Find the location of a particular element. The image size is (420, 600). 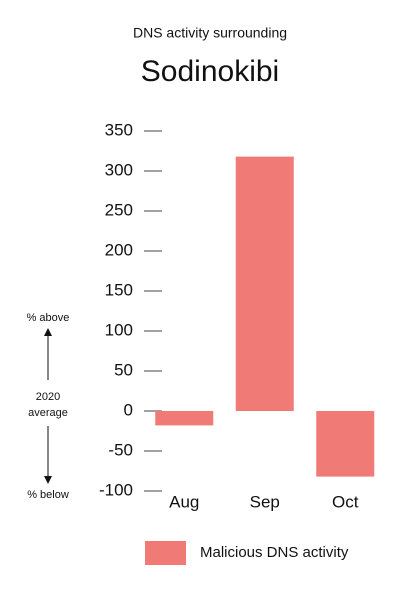

annotation-below: % below is located at coordinates (48, 495).